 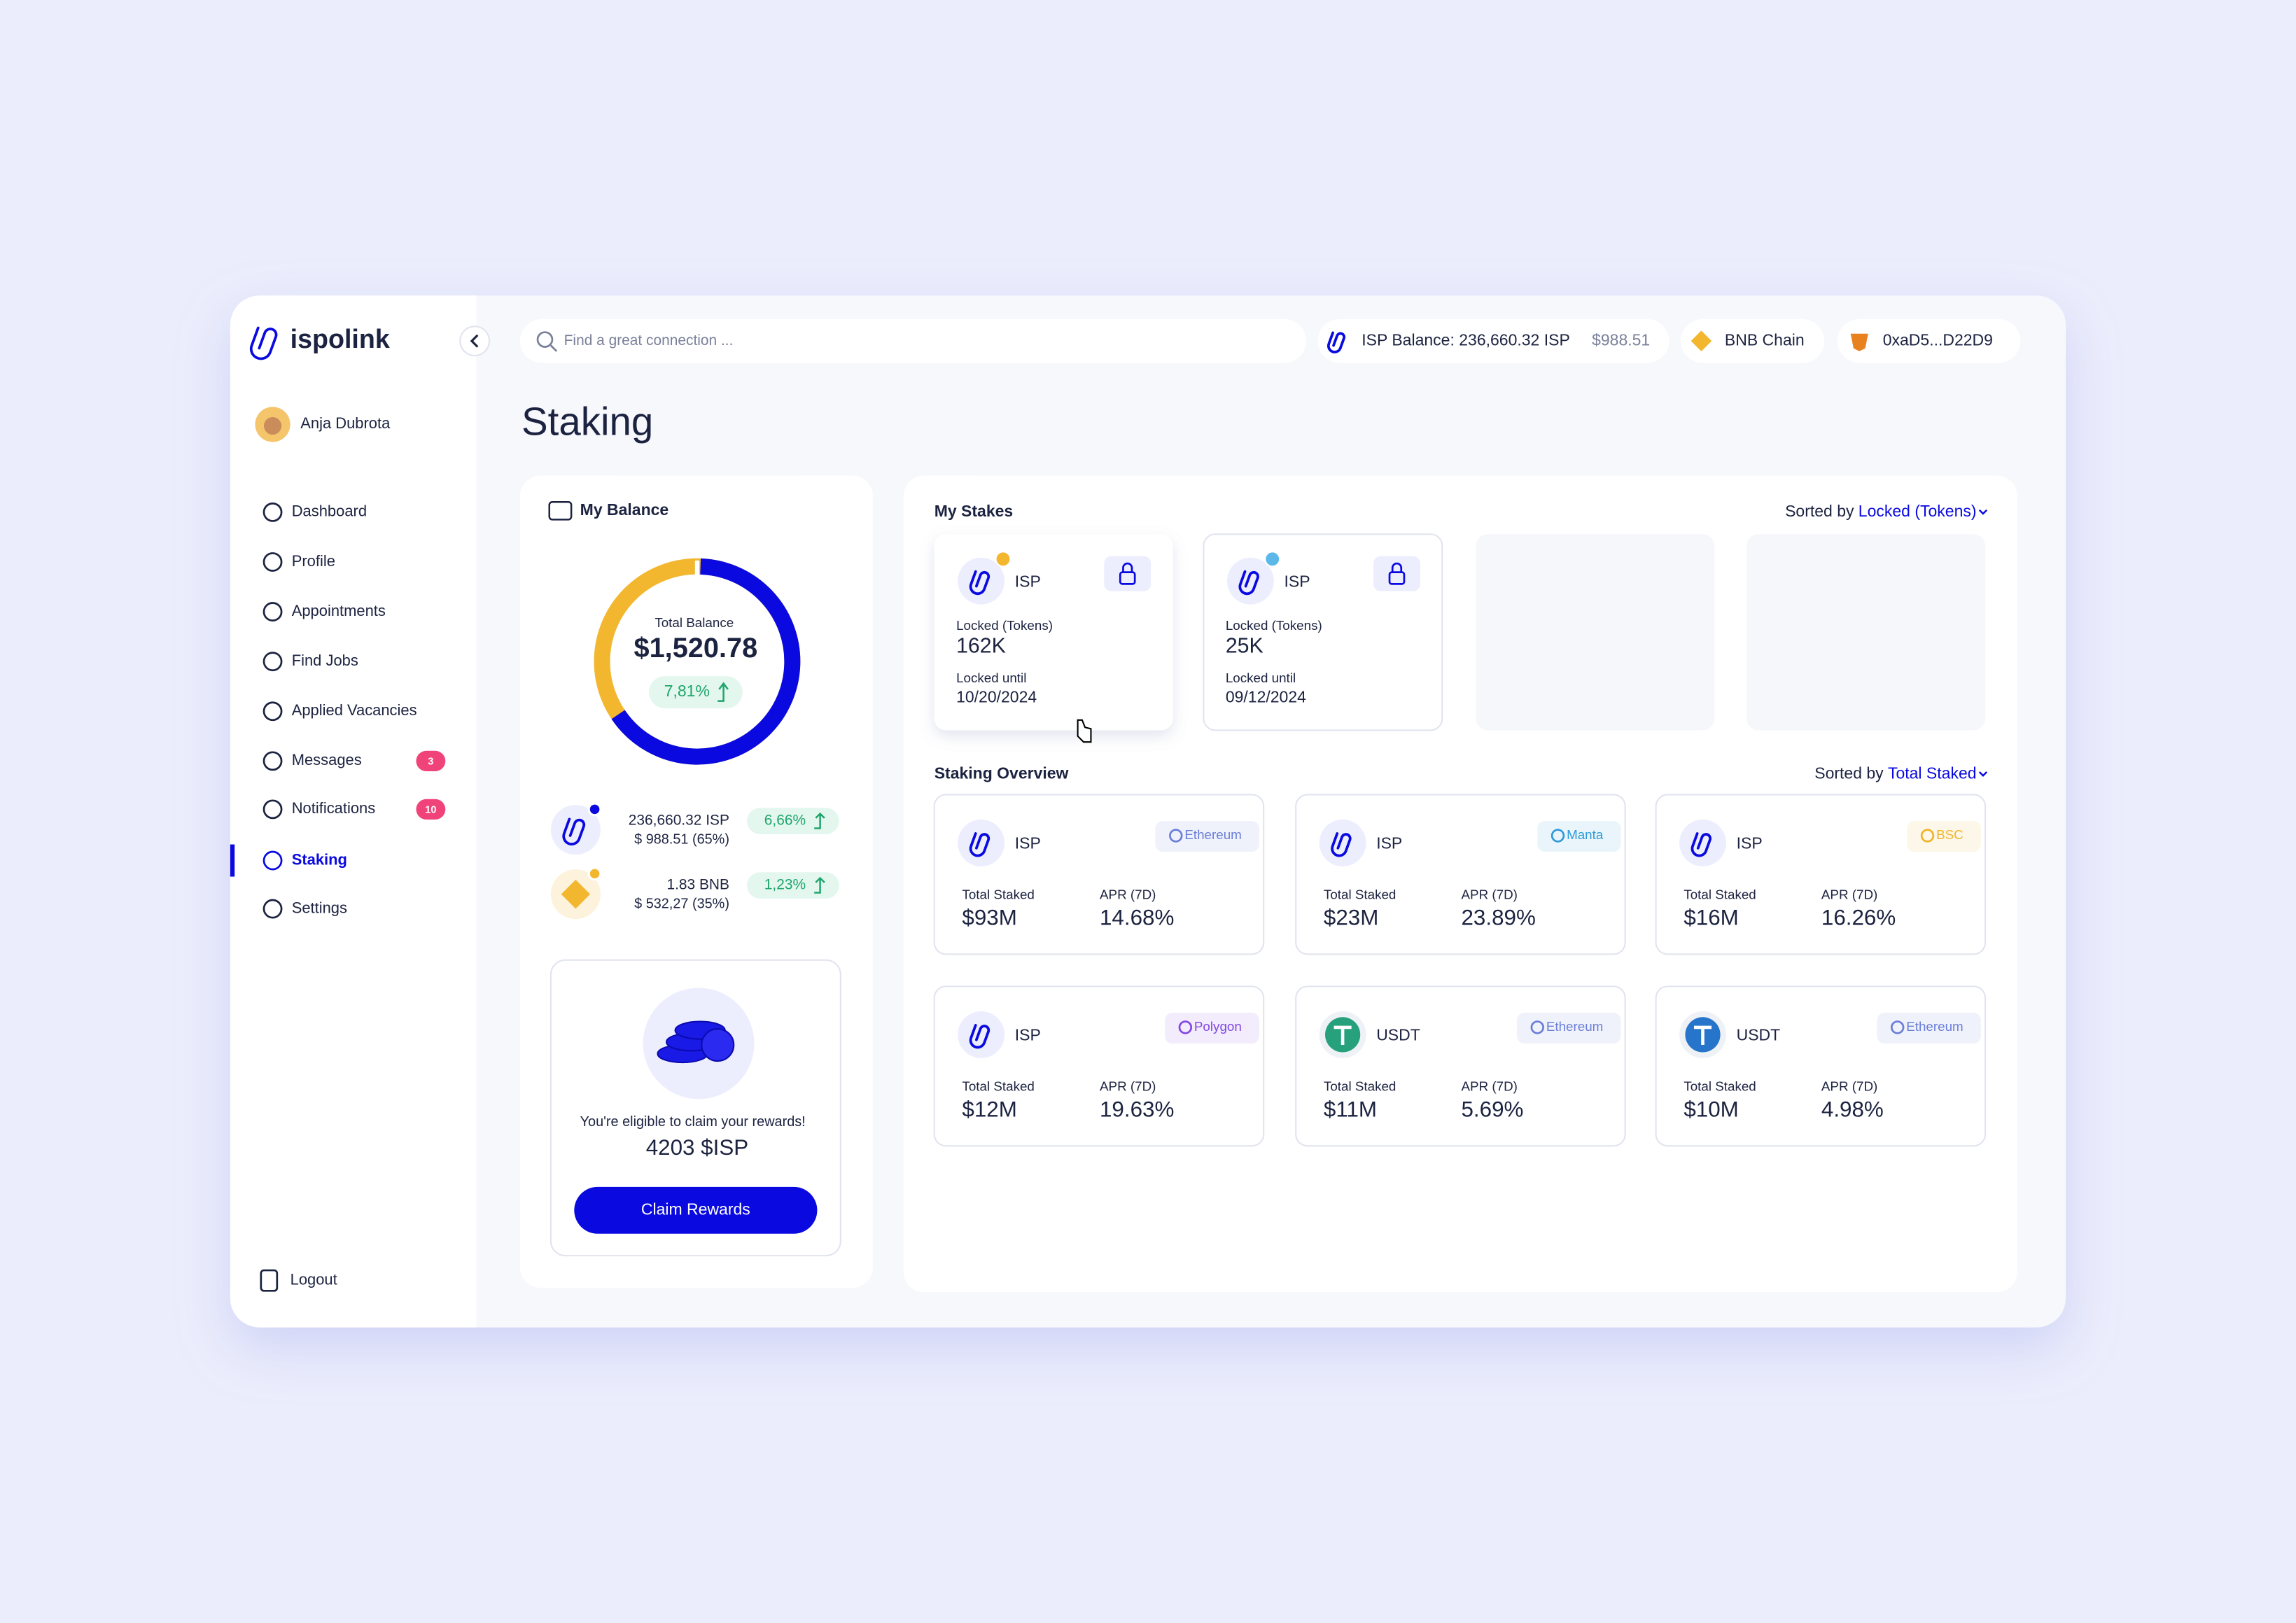 What do you see at coordinates (912, 341) in the screenshot?
I see `search-bar` at bounding box center [912, 341].